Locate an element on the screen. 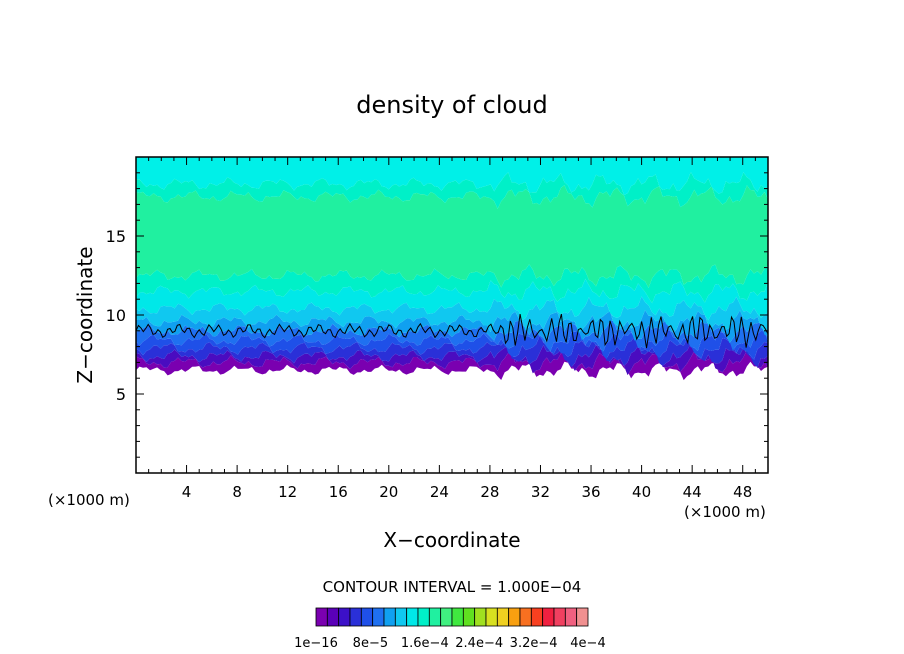 The image size is (904, 654). x-tick-label: 36 is located at coordinates (590, 492).